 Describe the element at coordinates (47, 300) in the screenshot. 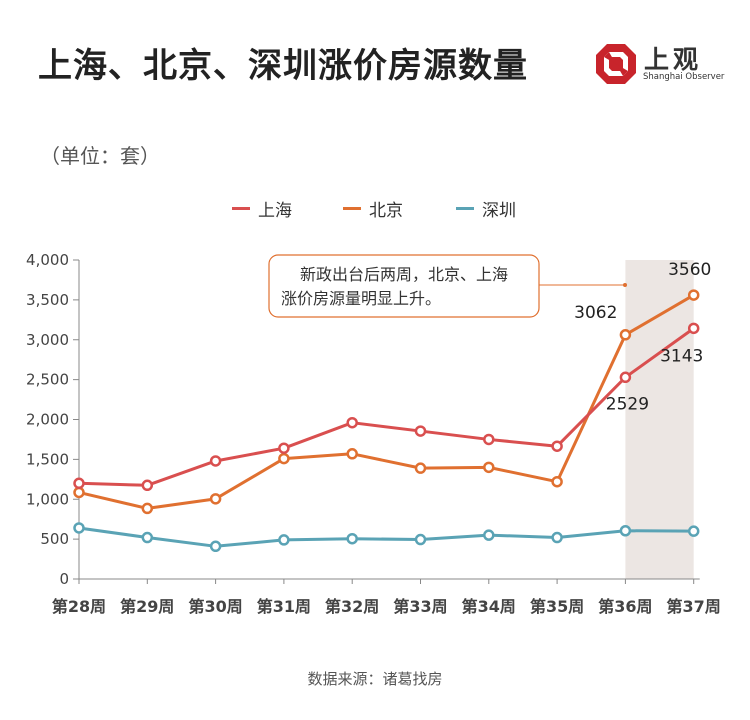

I see `y-tick-label: 3,500` at that location.